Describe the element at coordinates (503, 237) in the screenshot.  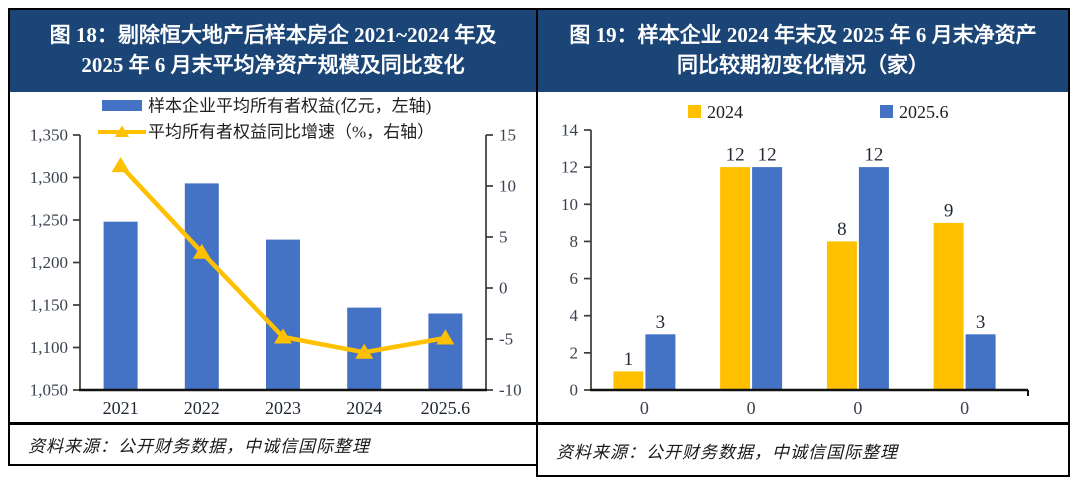
I see `svg-text: 5` at that location.